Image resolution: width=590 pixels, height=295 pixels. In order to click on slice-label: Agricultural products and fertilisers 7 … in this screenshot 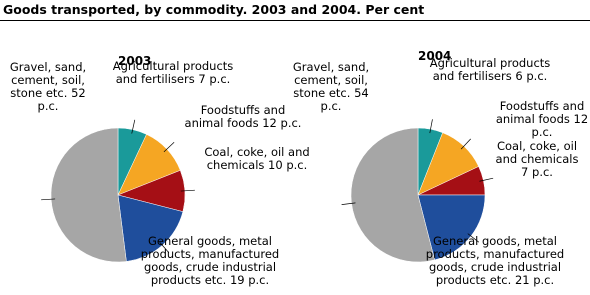, I will do `click(173, 73)`.